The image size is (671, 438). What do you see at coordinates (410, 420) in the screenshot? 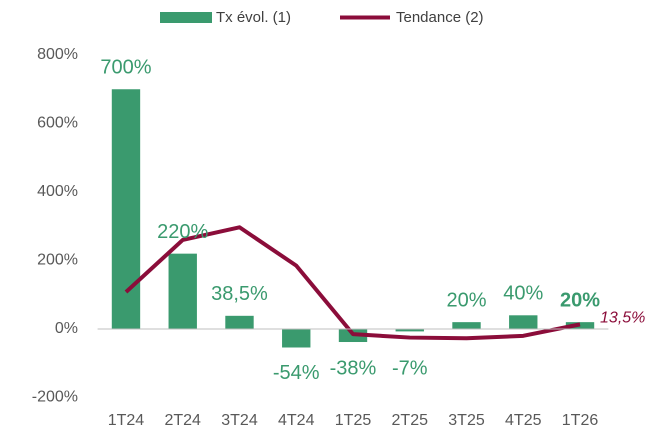
I see `x-tick-label: 2T25` at bounding box center [410, 420].